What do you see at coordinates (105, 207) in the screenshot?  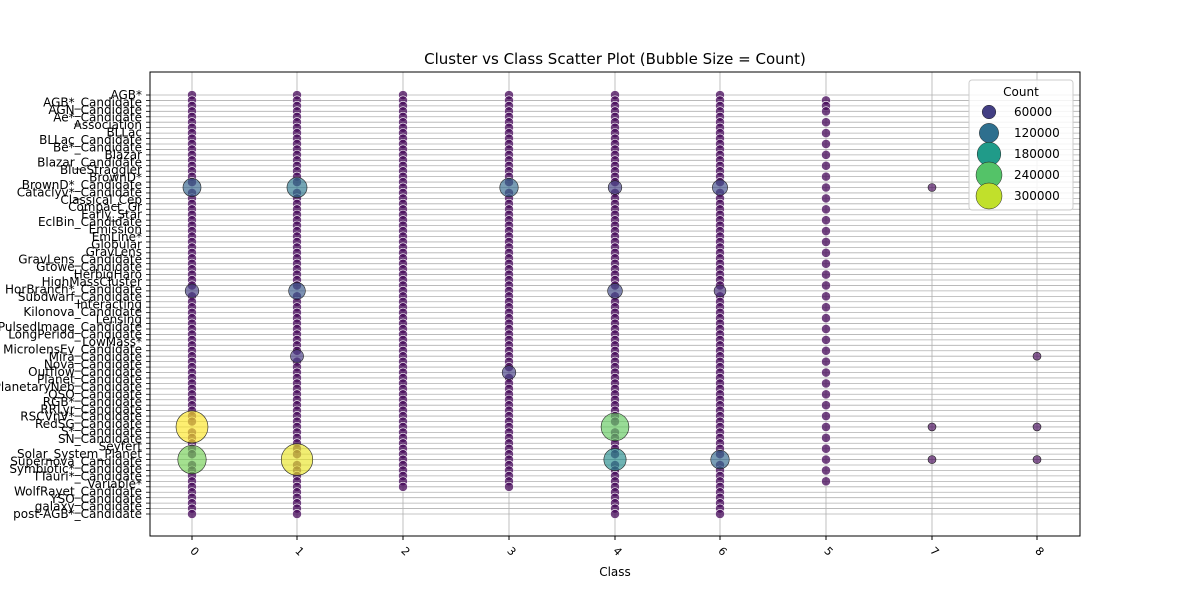 I see `y-tick-label: Compact_Gr` at bounding box center [105, 207].